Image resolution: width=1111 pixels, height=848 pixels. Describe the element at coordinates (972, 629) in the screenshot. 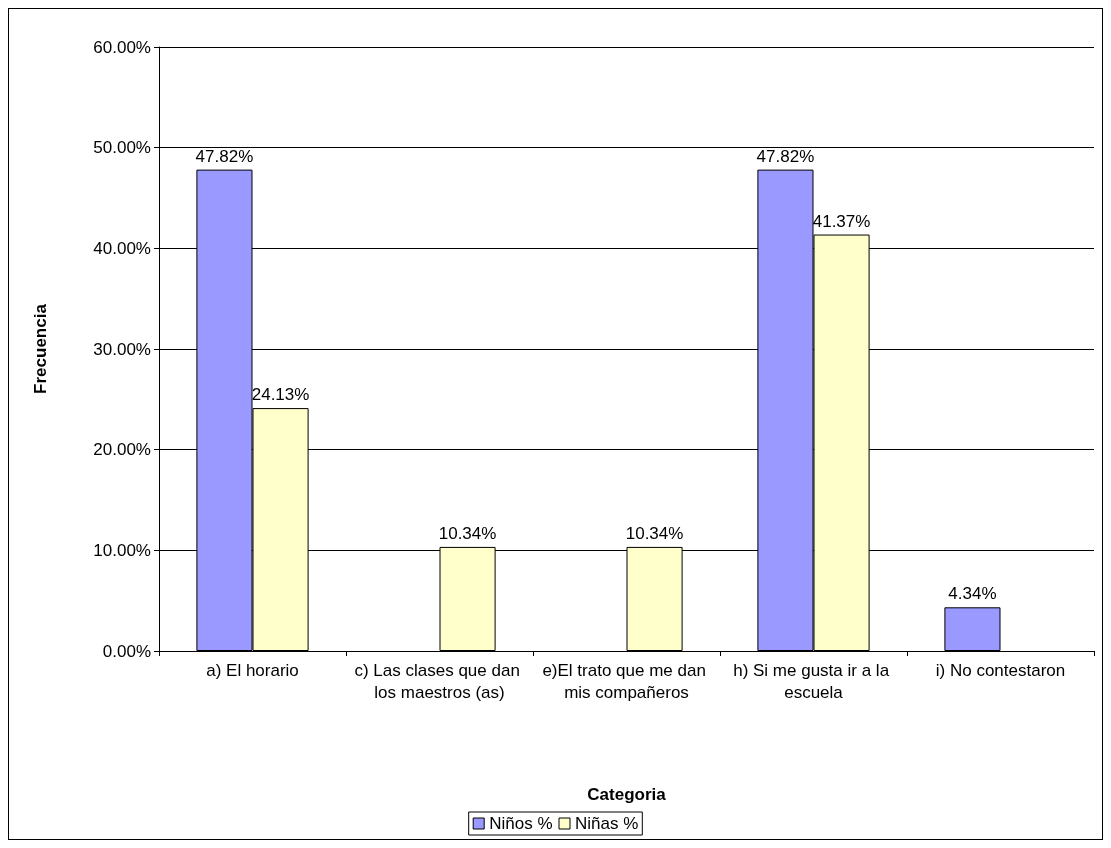

I see `bar` at that location.